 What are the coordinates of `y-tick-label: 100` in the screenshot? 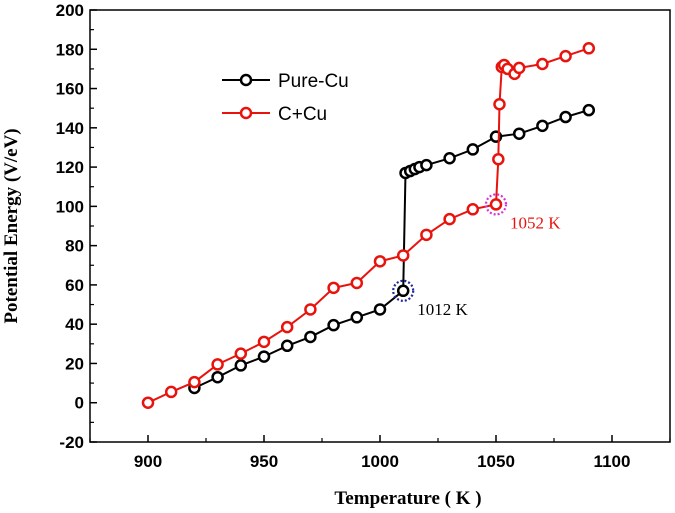 It's located at (70, 206).